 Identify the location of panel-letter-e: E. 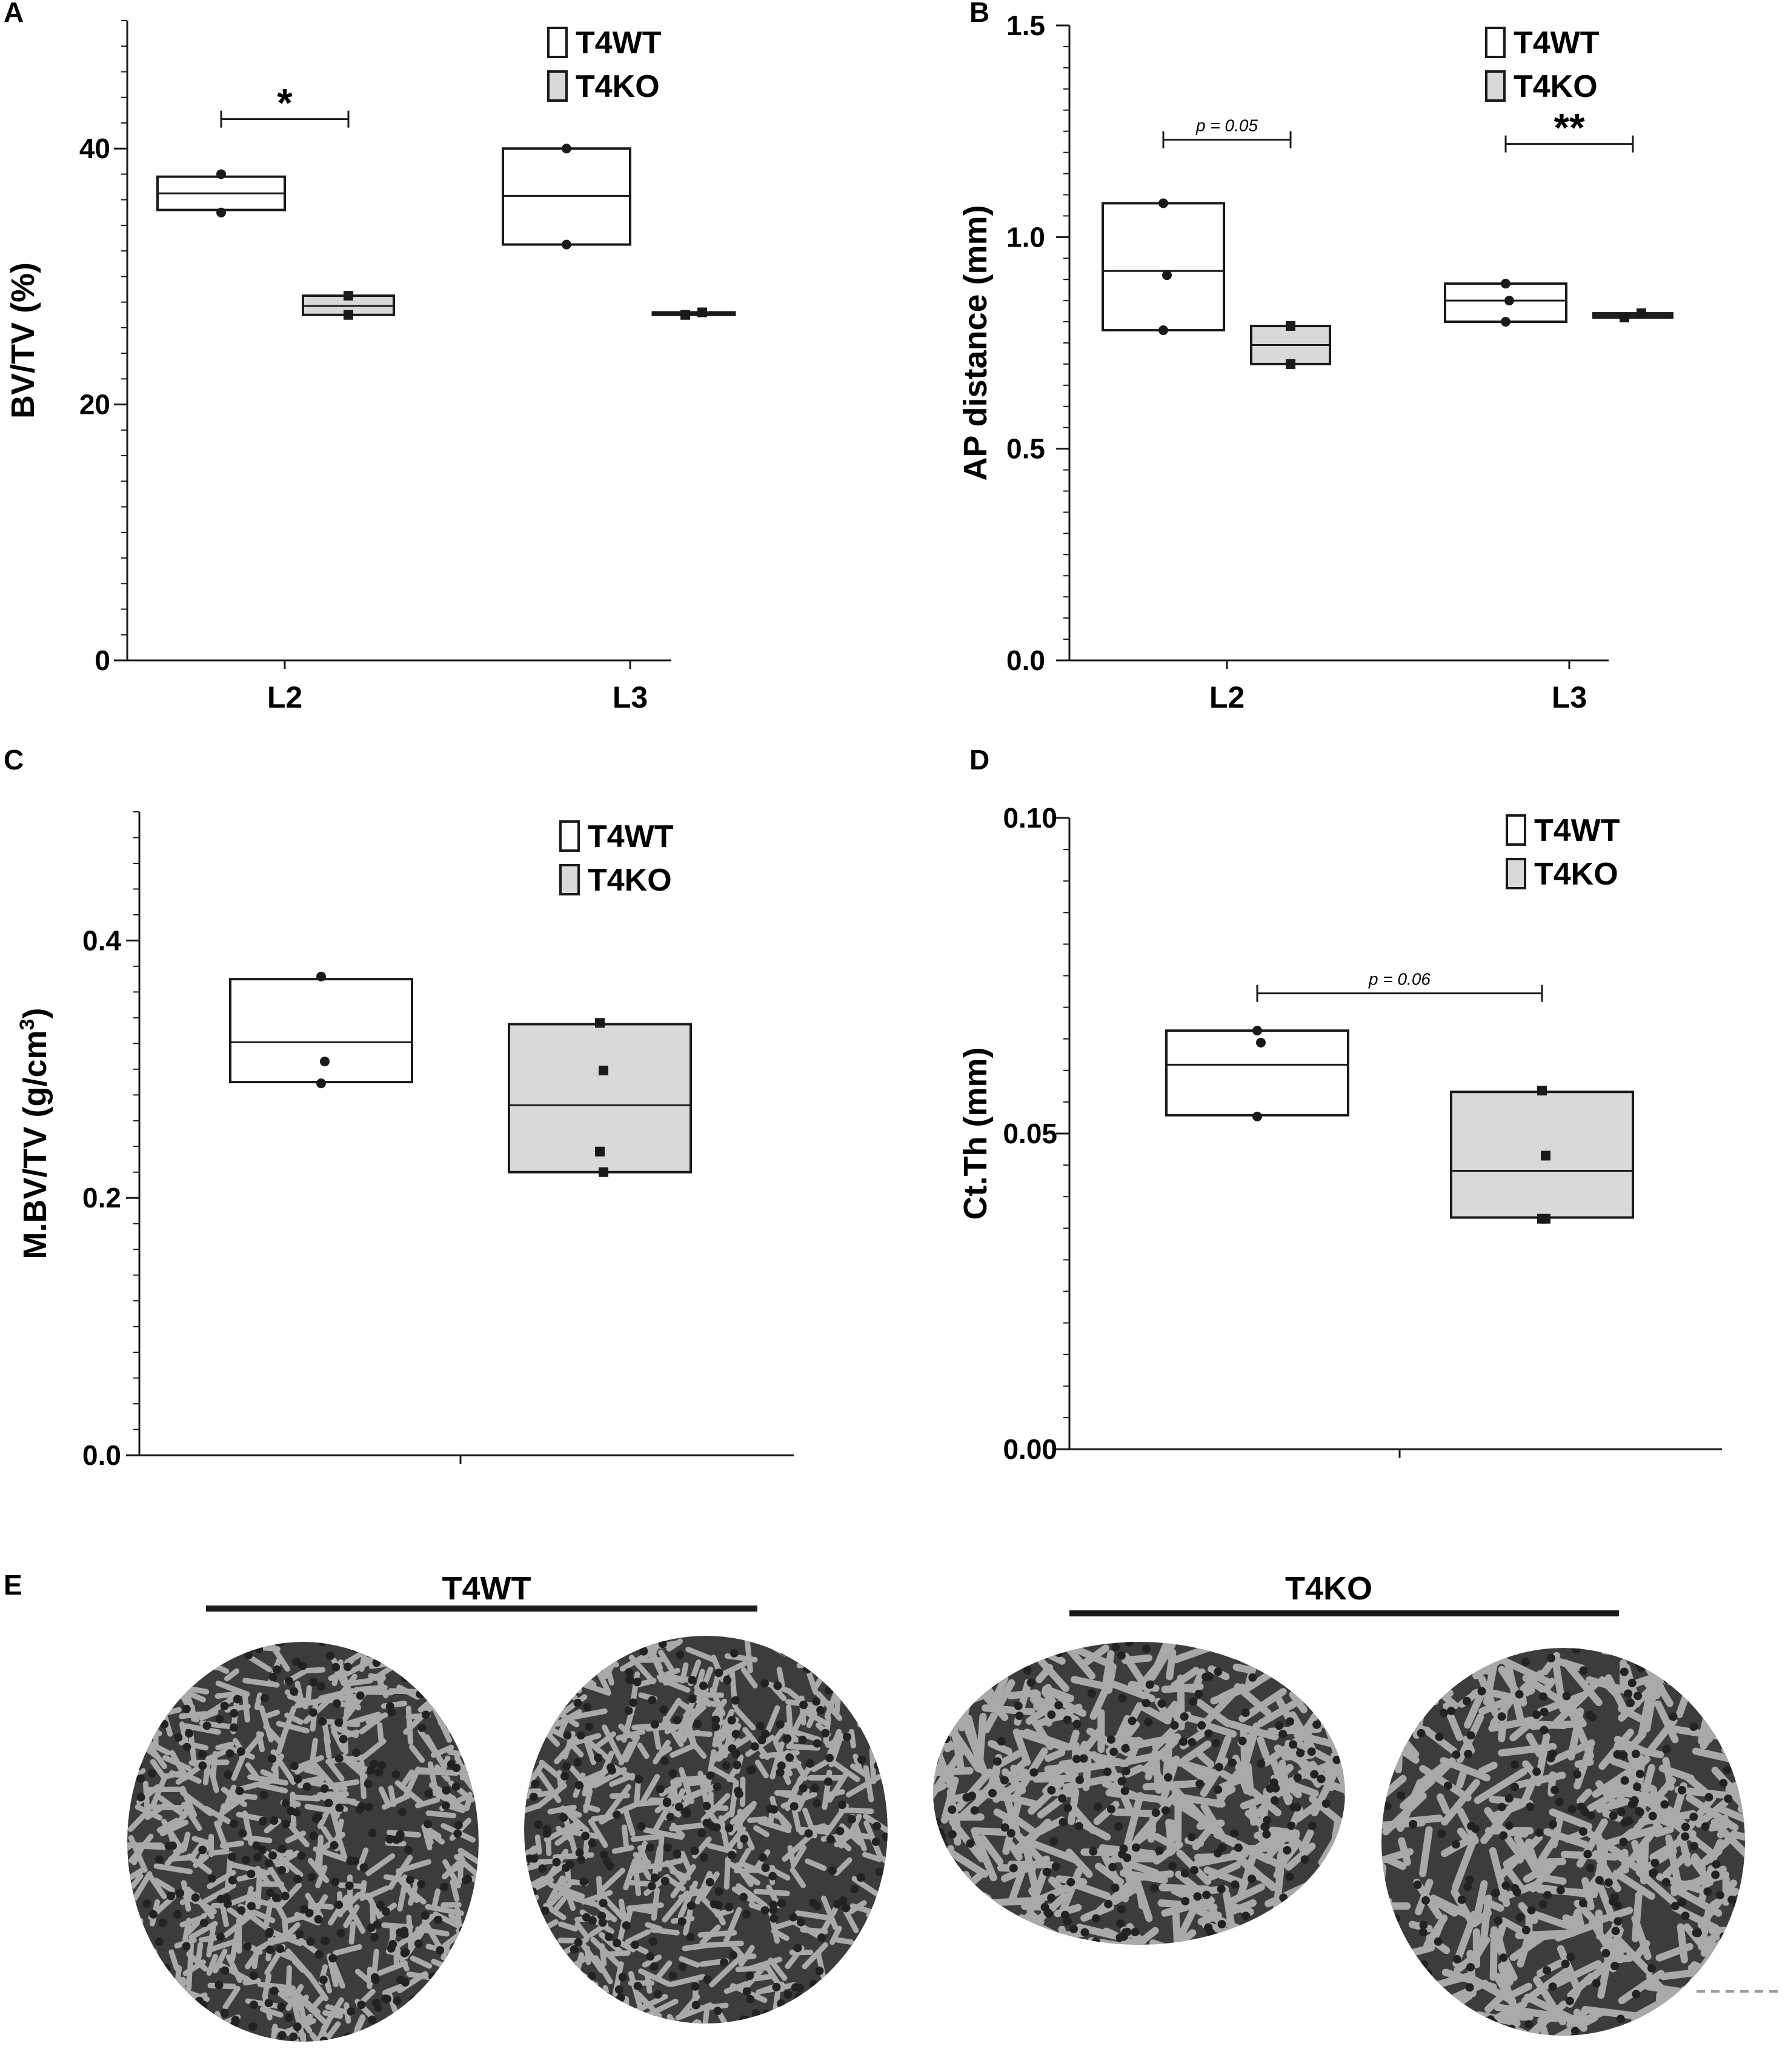
(13, 1585).